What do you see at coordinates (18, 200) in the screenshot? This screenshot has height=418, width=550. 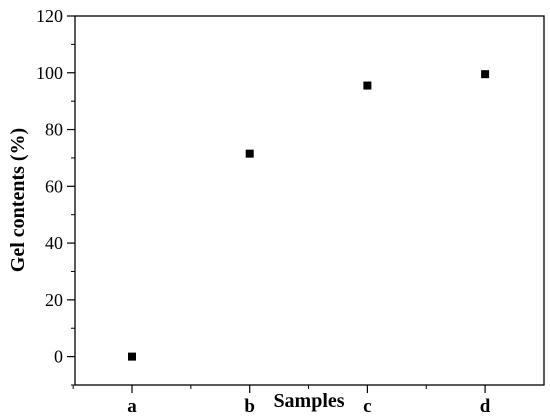 I see `y-axis-title: Gel contents (%)` at bounding box center [18, 200].